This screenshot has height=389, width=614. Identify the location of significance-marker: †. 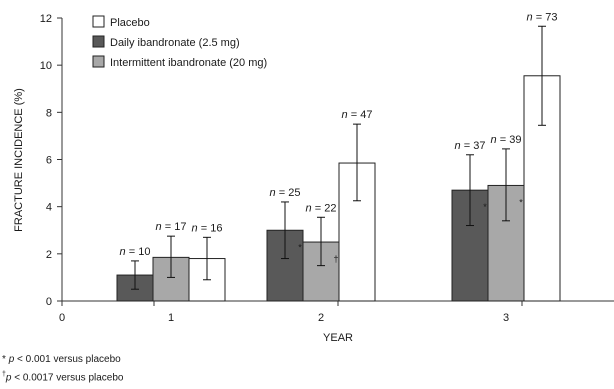
(335, 259).